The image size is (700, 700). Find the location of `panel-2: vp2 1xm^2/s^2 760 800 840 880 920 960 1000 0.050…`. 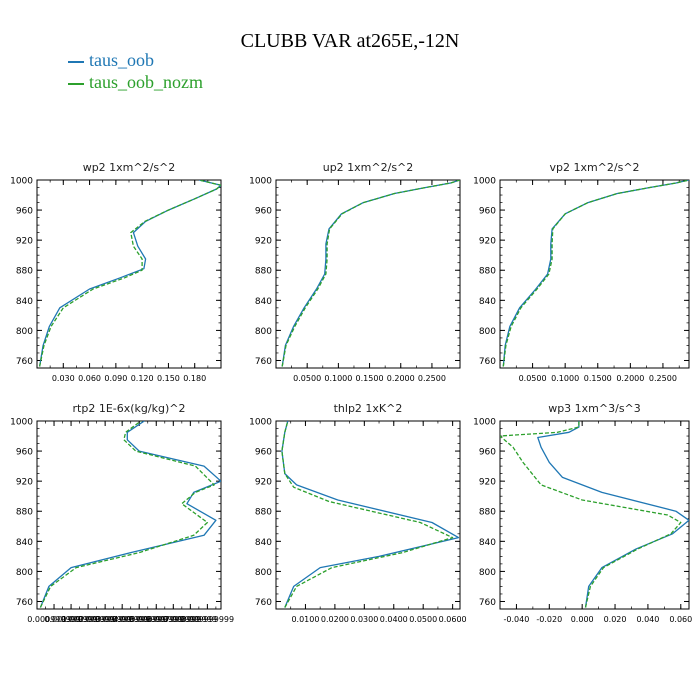

panel-2: vp2 1xm^2/s^2 760 800 840 880 920 960 1000 0.050… is located at coordinates (581, 272).